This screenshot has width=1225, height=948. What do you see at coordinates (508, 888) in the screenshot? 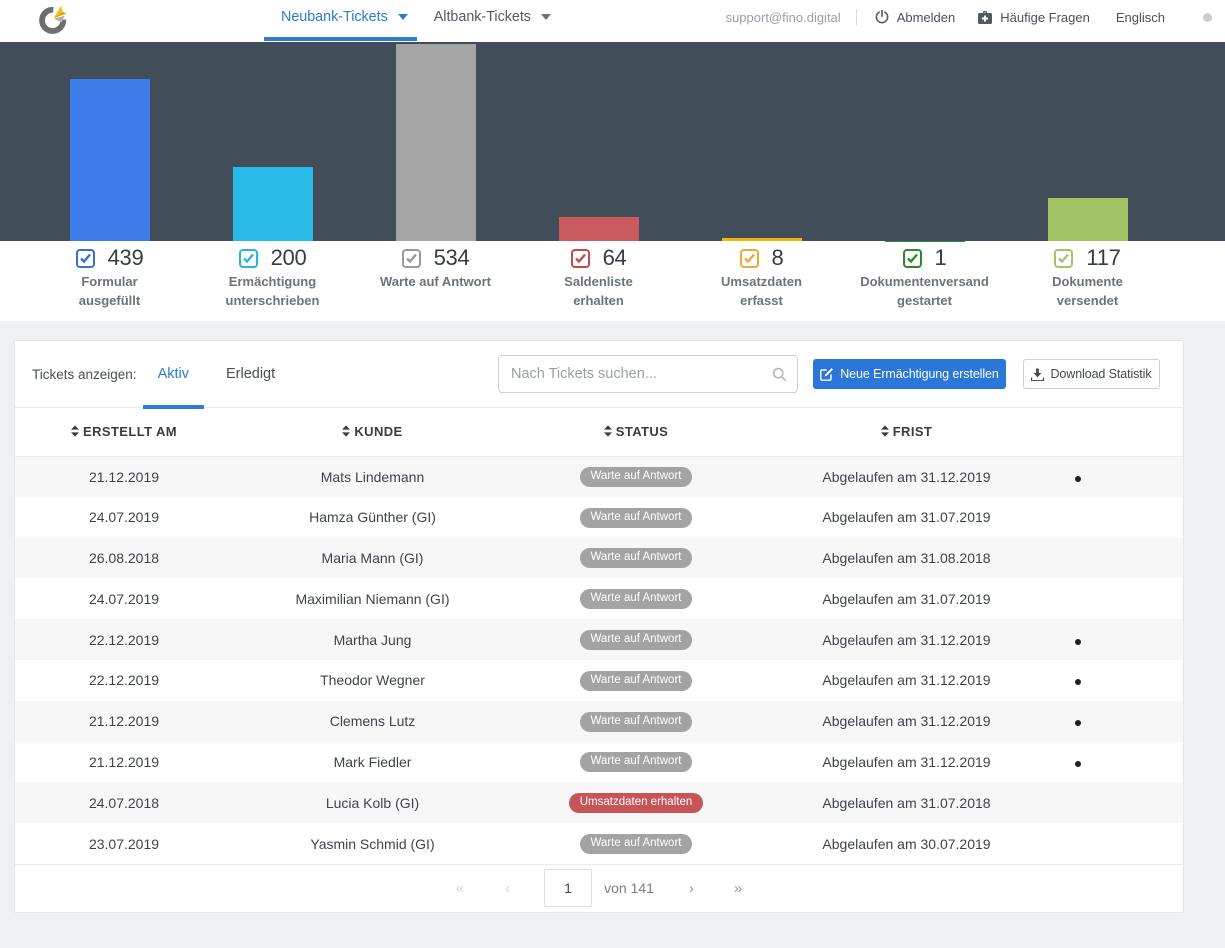
I see `pagination-prev-button: ‹` at bounding box center [508, 888].